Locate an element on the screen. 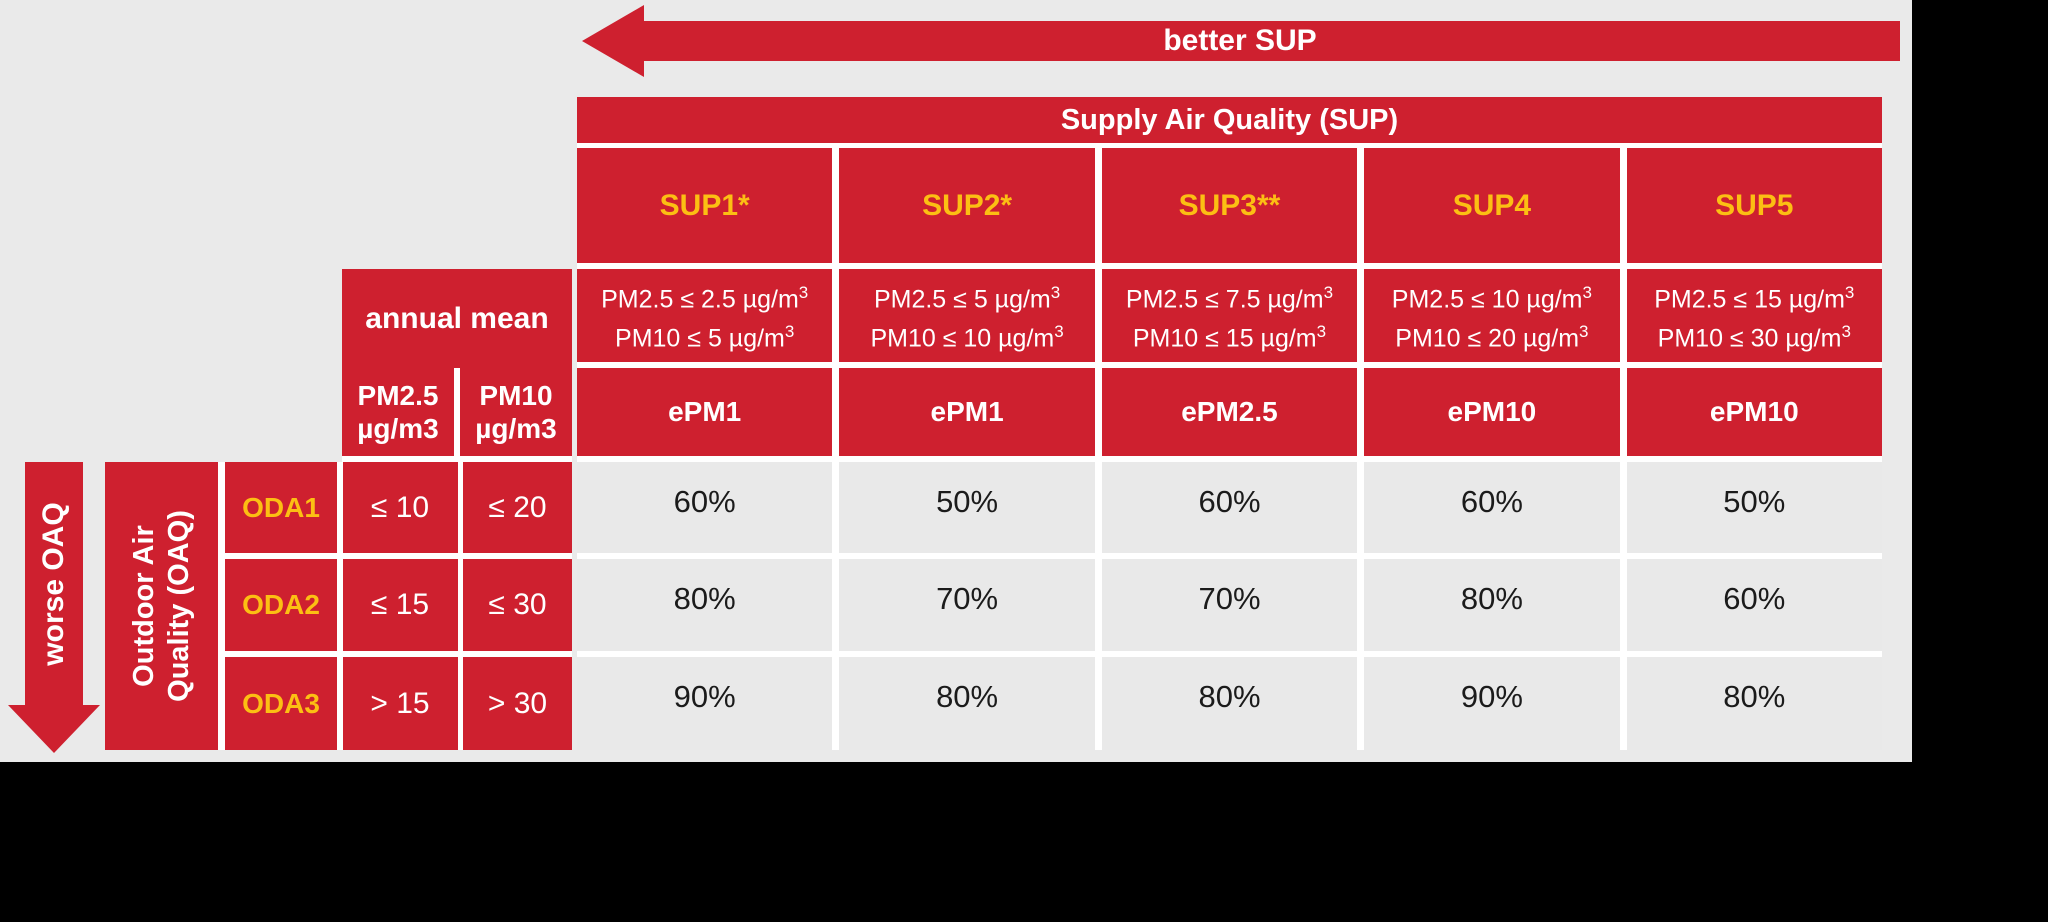 The image size is (2048, 922). annual-mean-block: annual mean PM2.5 µg/m3 PM10 µg/m3 is located at coordinates (457, 365).